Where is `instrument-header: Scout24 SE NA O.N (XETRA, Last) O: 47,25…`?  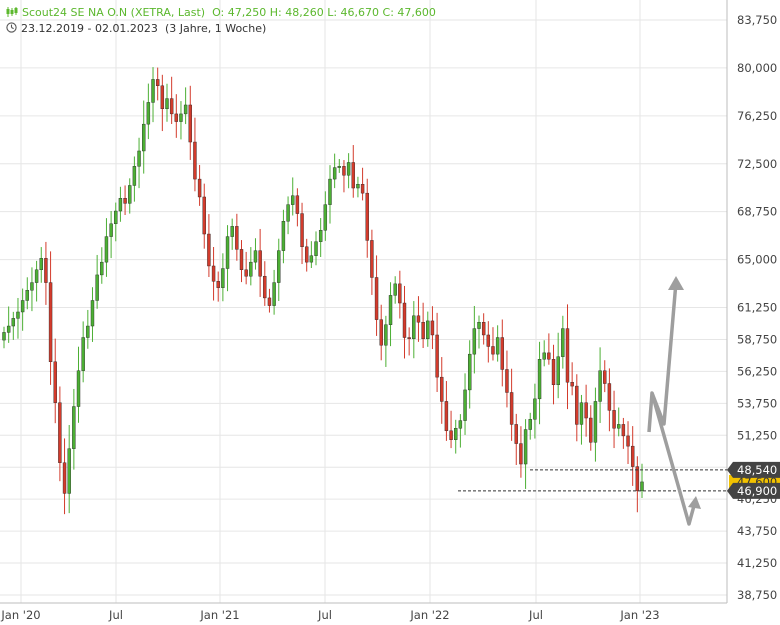 instrument-header: Scout24 SE NA O.N (XETRA, Last) O: 47,25… is located at coordinates (221, 13).